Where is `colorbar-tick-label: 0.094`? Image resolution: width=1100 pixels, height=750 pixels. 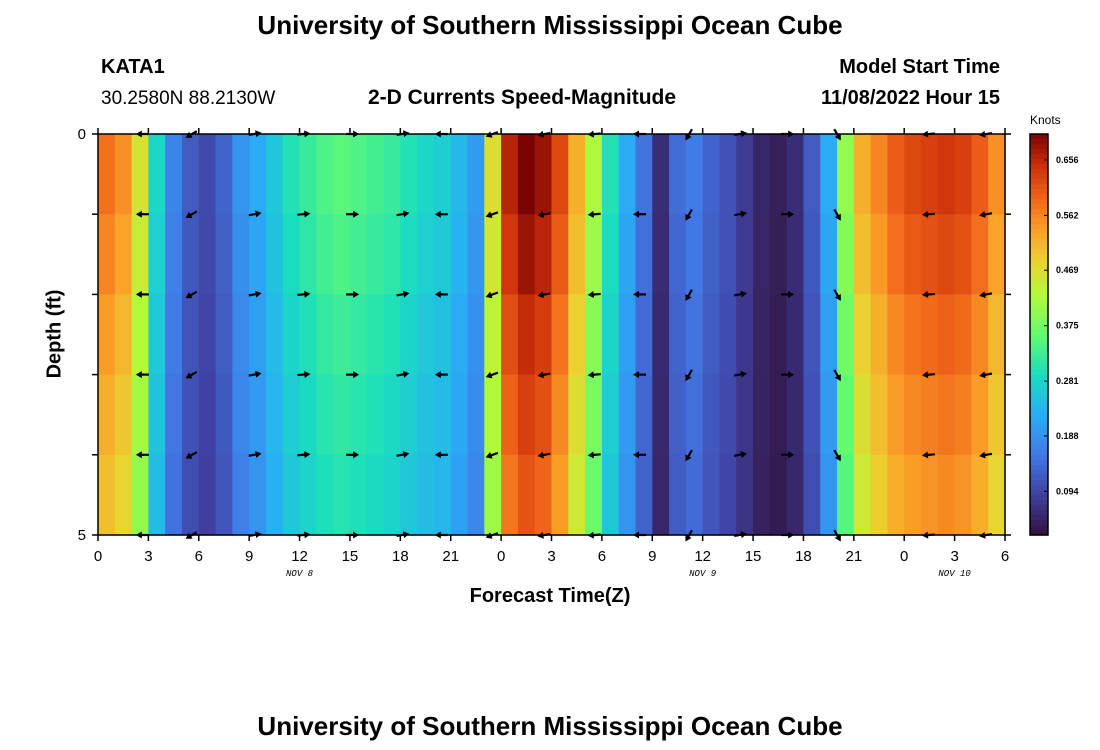 colorbar-tick-label: 0.094 is located at coordinates (1067, 491).